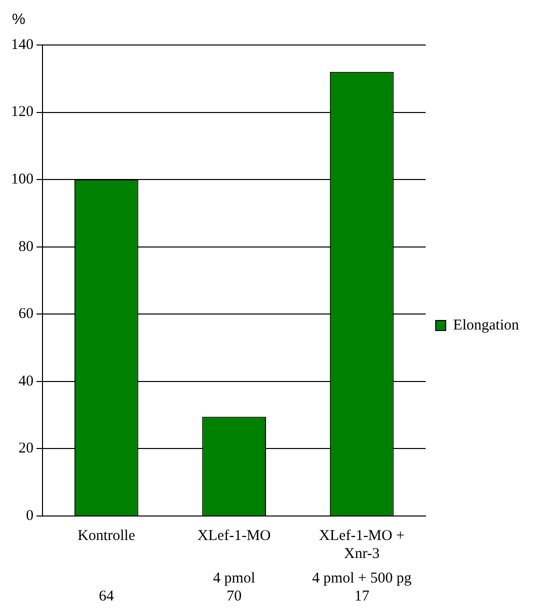  I want to click on x-tick-label: Kontrolle, so click(107, 536).